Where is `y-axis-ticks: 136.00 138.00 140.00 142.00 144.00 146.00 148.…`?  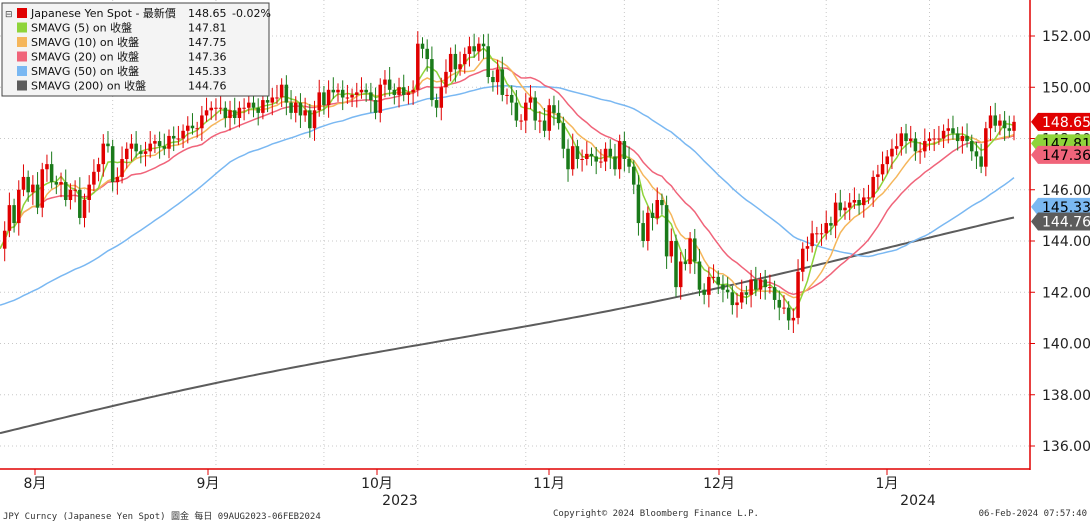 y-axis-ticks: 136.00 138.00 140.00 142.00 144.00 146.00 148.… is located at coordinates (1060, 242).